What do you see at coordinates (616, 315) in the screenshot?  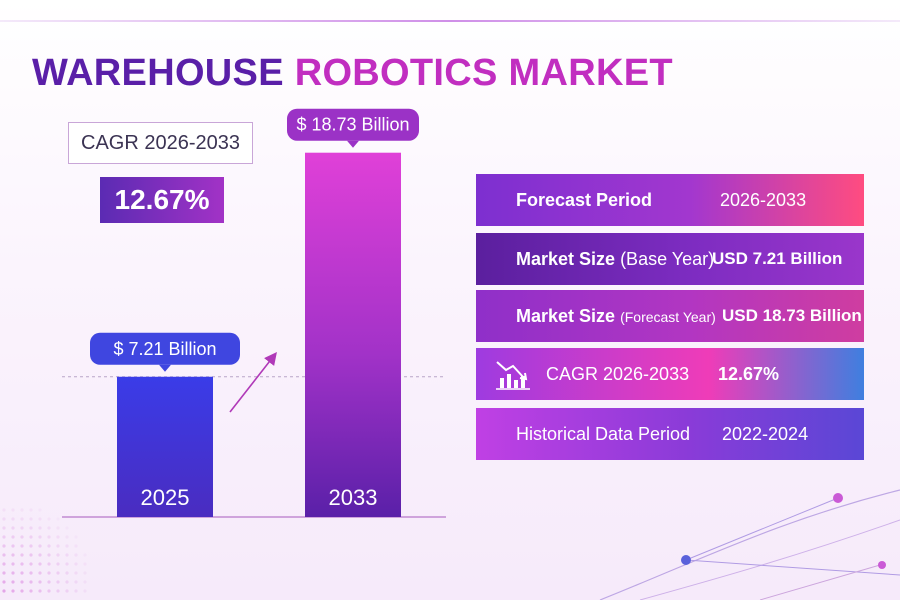 I see `forecast-market-size-label: Market Size (Forecast Year)` at bounding box center [616, 315].